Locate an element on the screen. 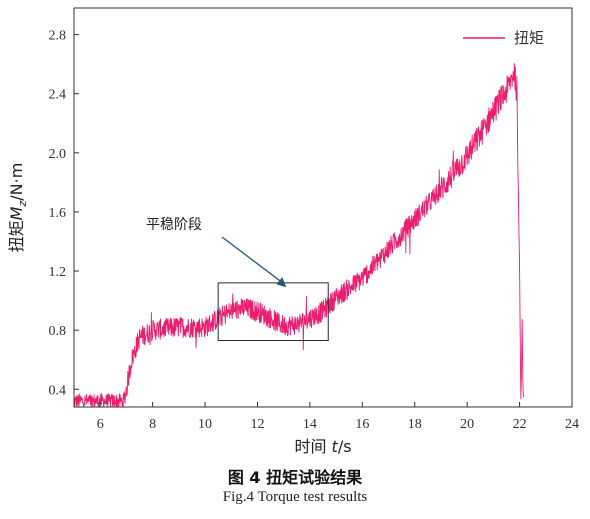 This screenshot has height=519, width=590. x-tick-label: 12 is located at coordinates (257, 424).